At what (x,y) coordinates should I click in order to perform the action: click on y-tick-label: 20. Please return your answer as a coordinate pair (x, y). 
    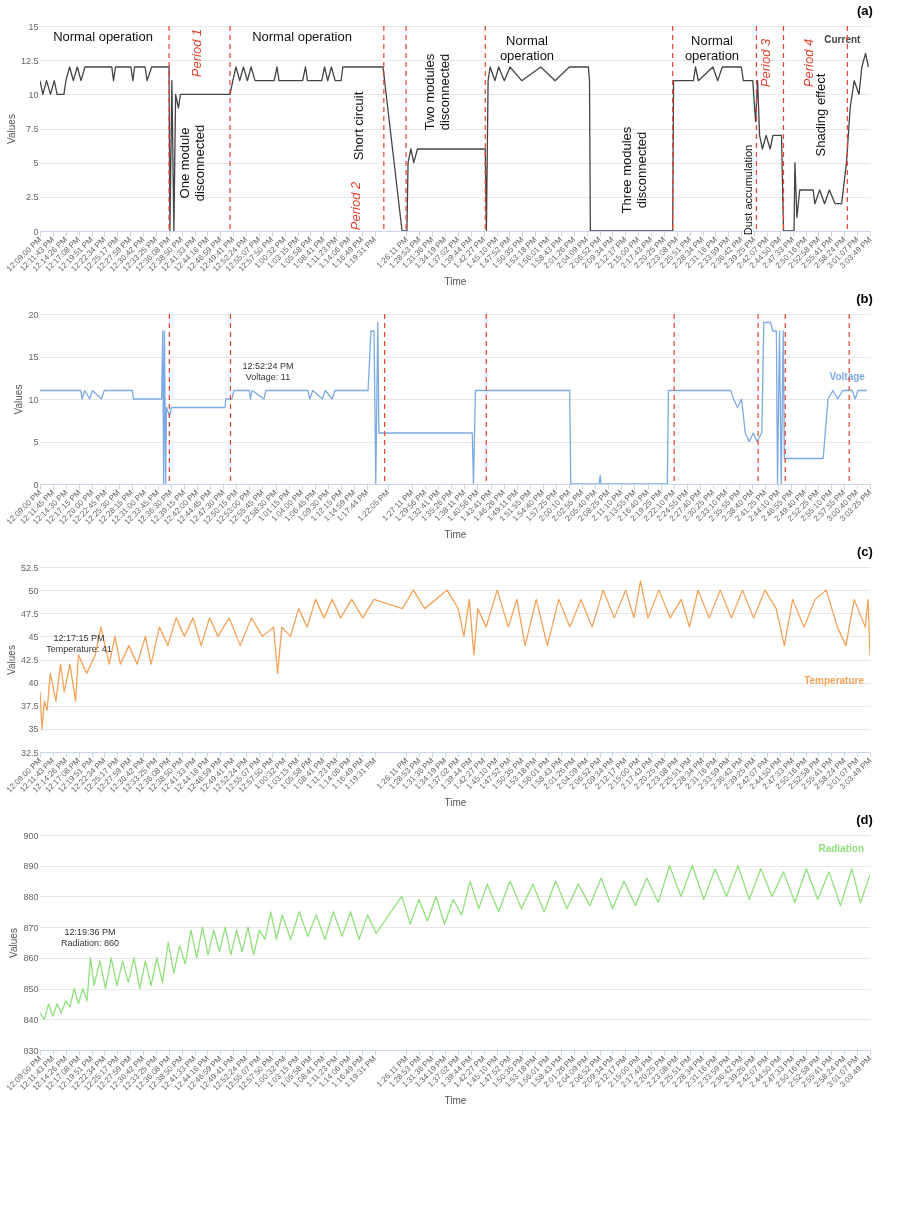
    Looking at the image, I should click on (33, 314).